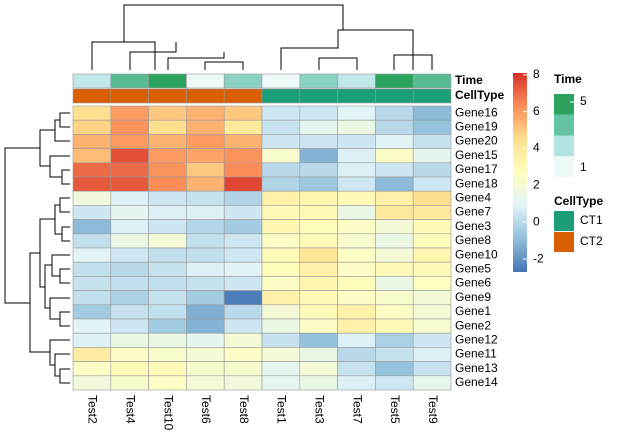 The image size is (630, 442). Describe the element at coordinates (536, 221) in the screenshot. I see `color-scale-label: 0` at that location.